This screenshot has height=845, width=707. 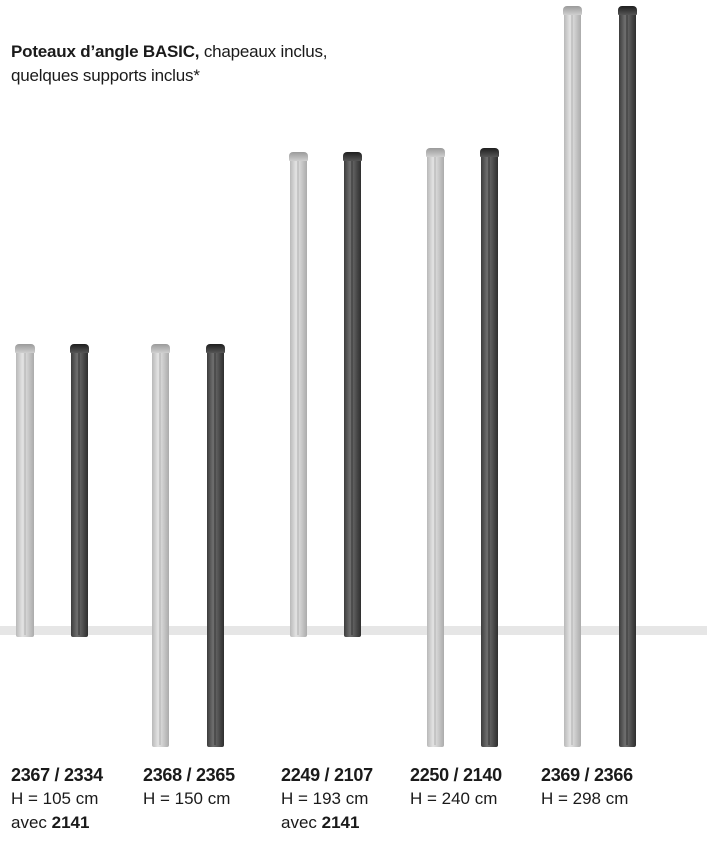 I want to click on product-code: 2369 / 2366, so click(x=587, y=775).